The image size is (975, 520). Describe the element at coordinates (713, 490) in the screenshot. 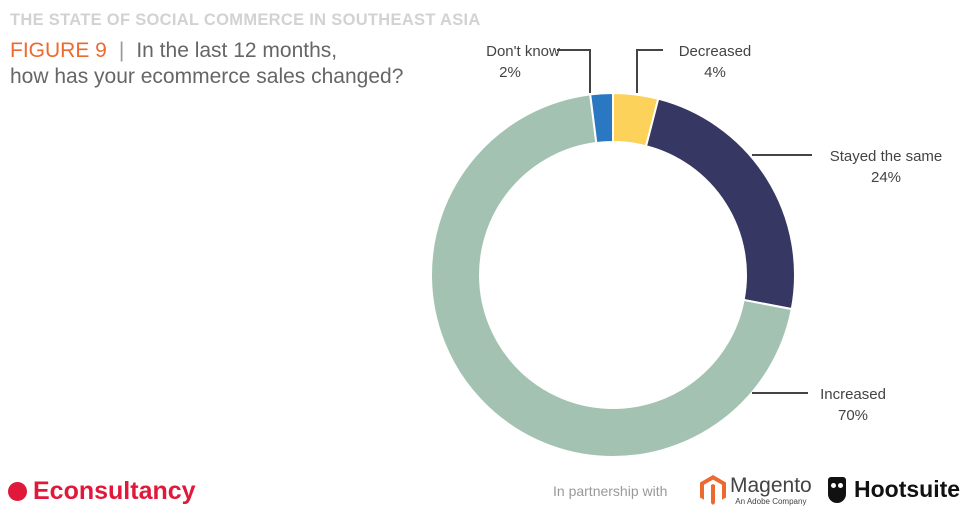

I see `magento-icon` at that location.